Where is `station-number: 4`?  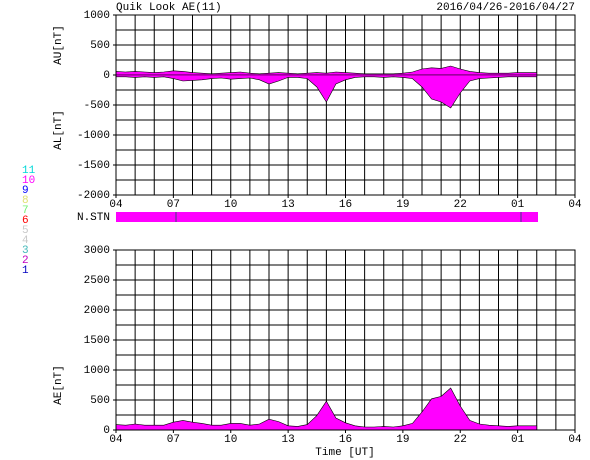
station-number: 4 is located at coordinates (25, 241).